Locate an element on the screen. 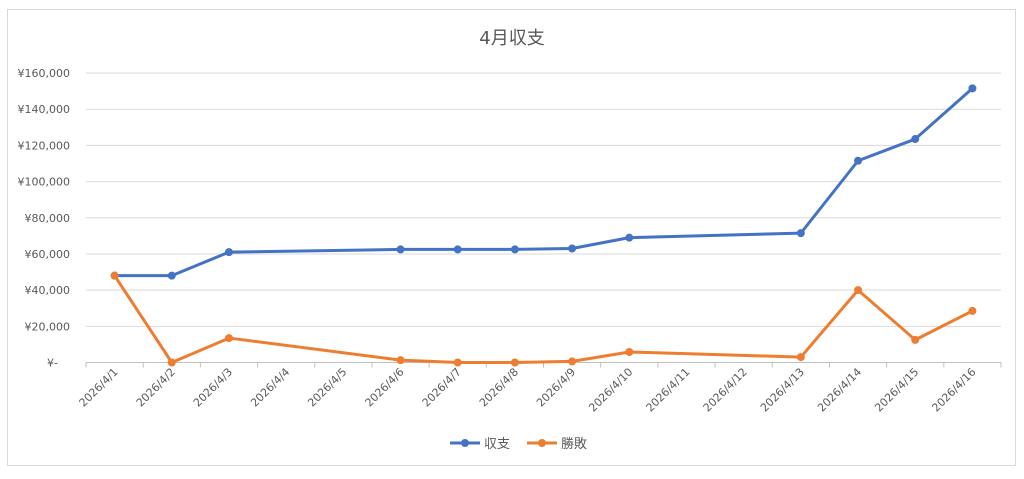  x-tick-label: 2026/4/16 is located at coordinates (953, 389).